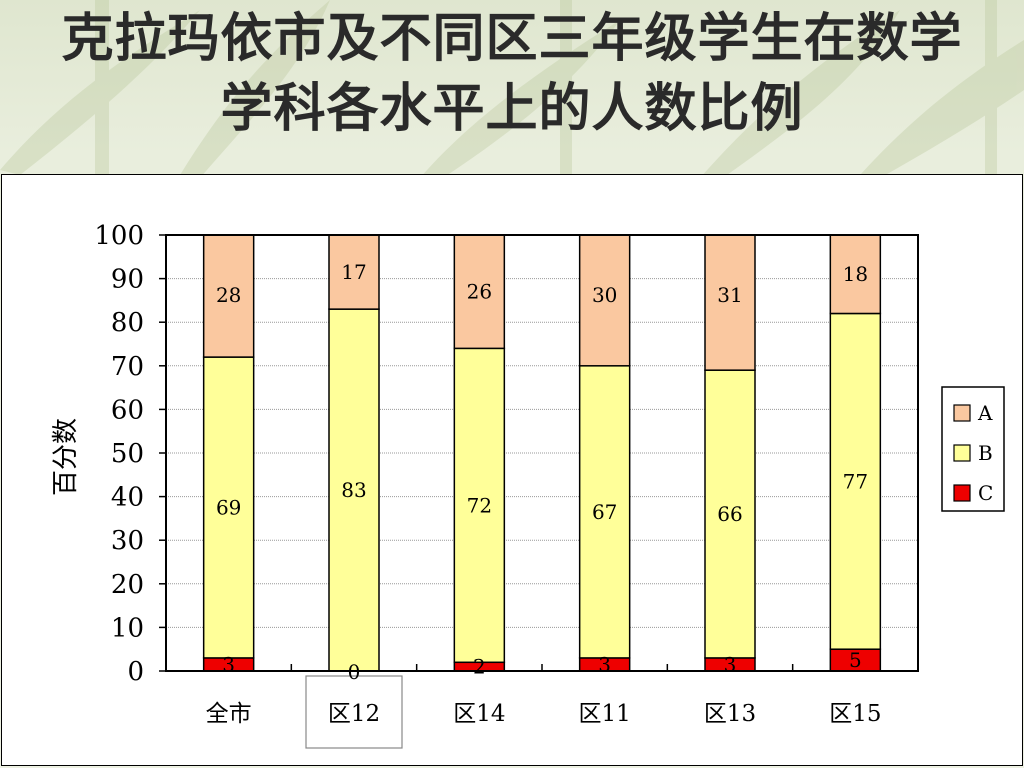 The width and height of the screenshot is (1024, 768). I want to click on legend-label-A: A, so click(985, 413).